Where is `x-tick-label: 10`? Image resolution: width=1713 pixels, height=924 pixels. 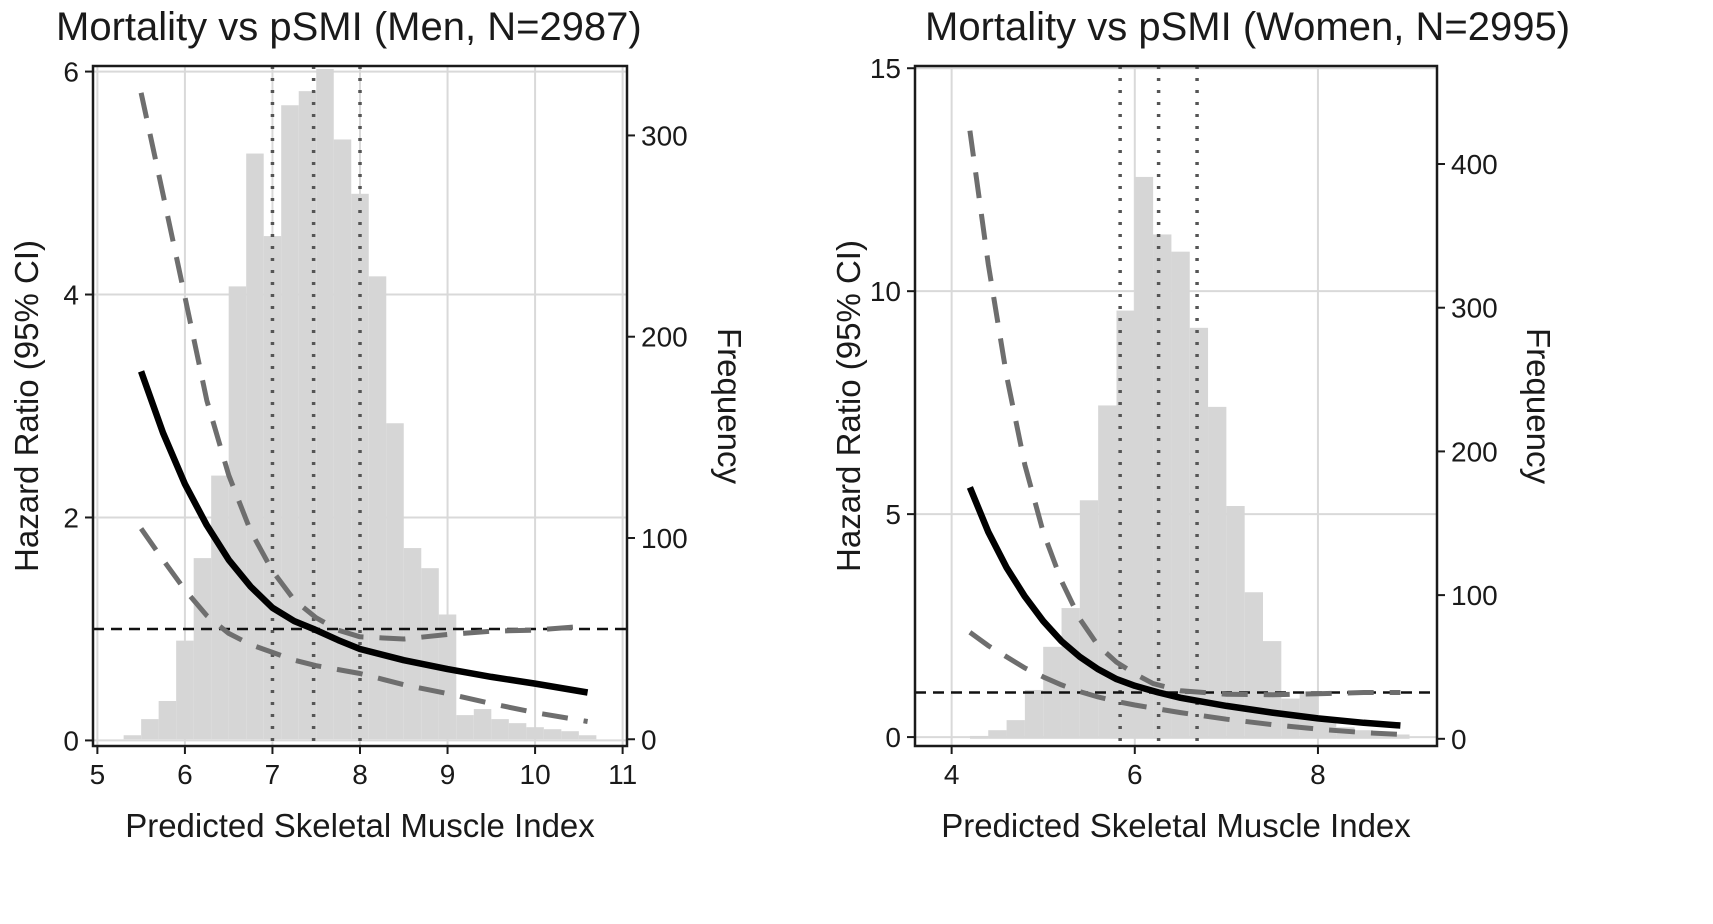 x-tick-label: 10 is located at coordinates (535, 774).